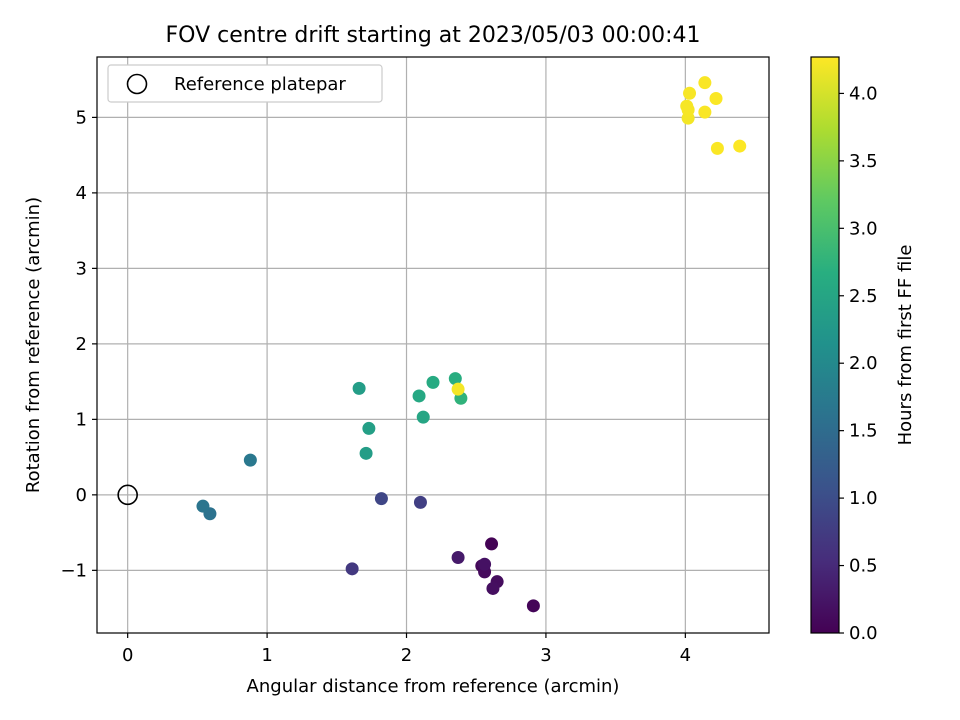 Image resolution: width=960 pixels, height=720 pixels. I want to click on colorbar-tick-label: 2.5, so click(863, 296).